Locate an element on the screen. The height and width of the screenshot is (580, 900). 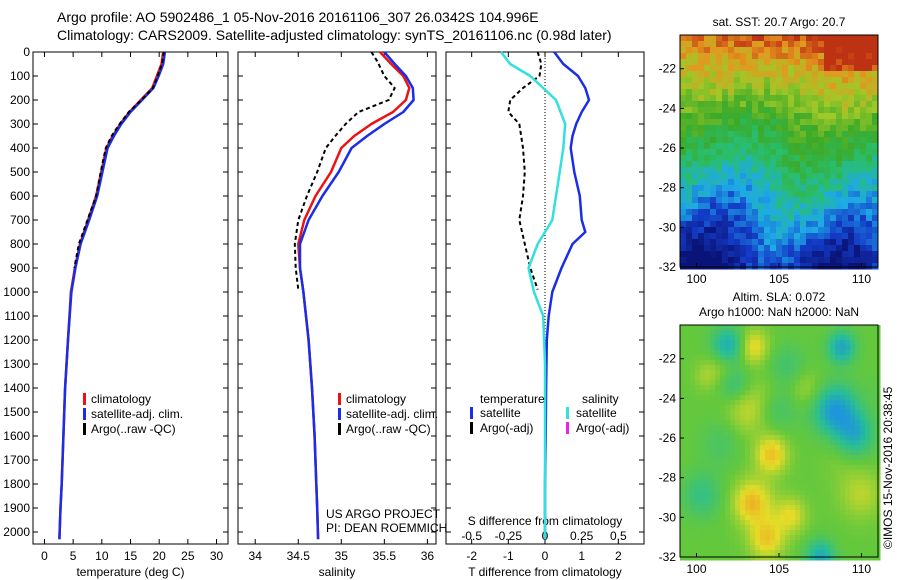
x-tick-label: 1 is located at coordinates (581, 556).